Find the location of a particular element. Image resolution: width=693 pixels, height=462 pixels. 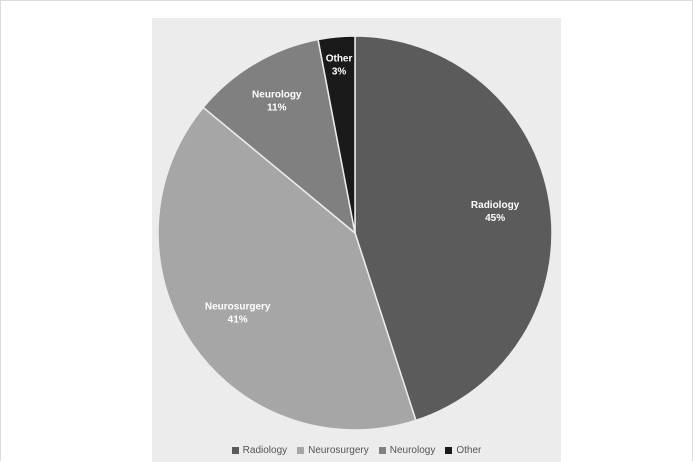

slice-value-radiology: 45% is located at coordinates (495, 218).